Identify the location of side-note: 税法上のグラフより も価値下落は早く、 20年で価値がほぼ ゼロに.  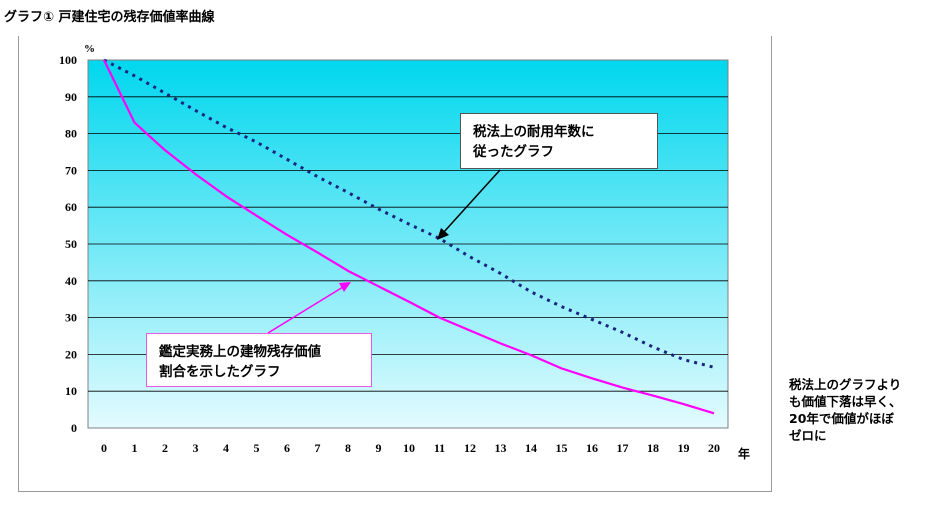
(858, 410).